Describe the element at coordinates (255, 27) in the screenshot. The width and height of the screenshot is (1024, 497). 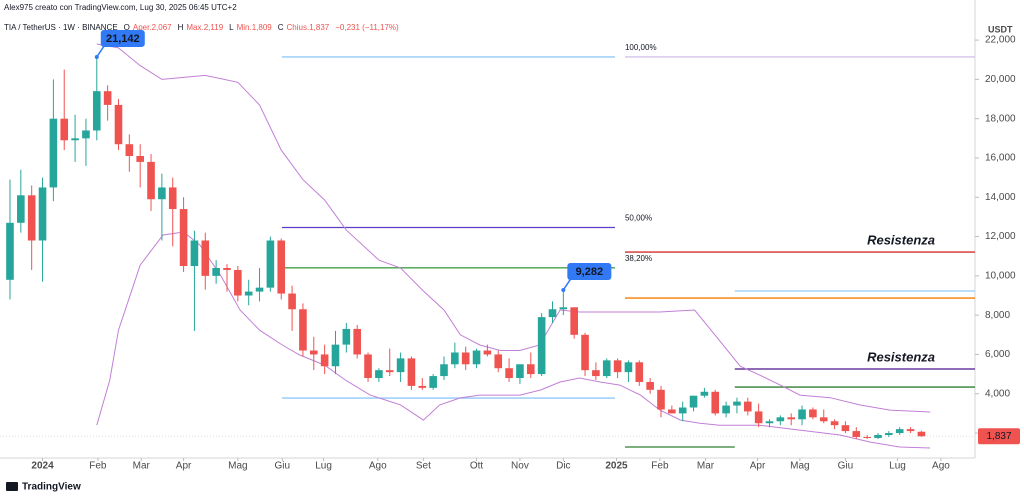
I see `ohlc-value: Min.1,809` at that location.